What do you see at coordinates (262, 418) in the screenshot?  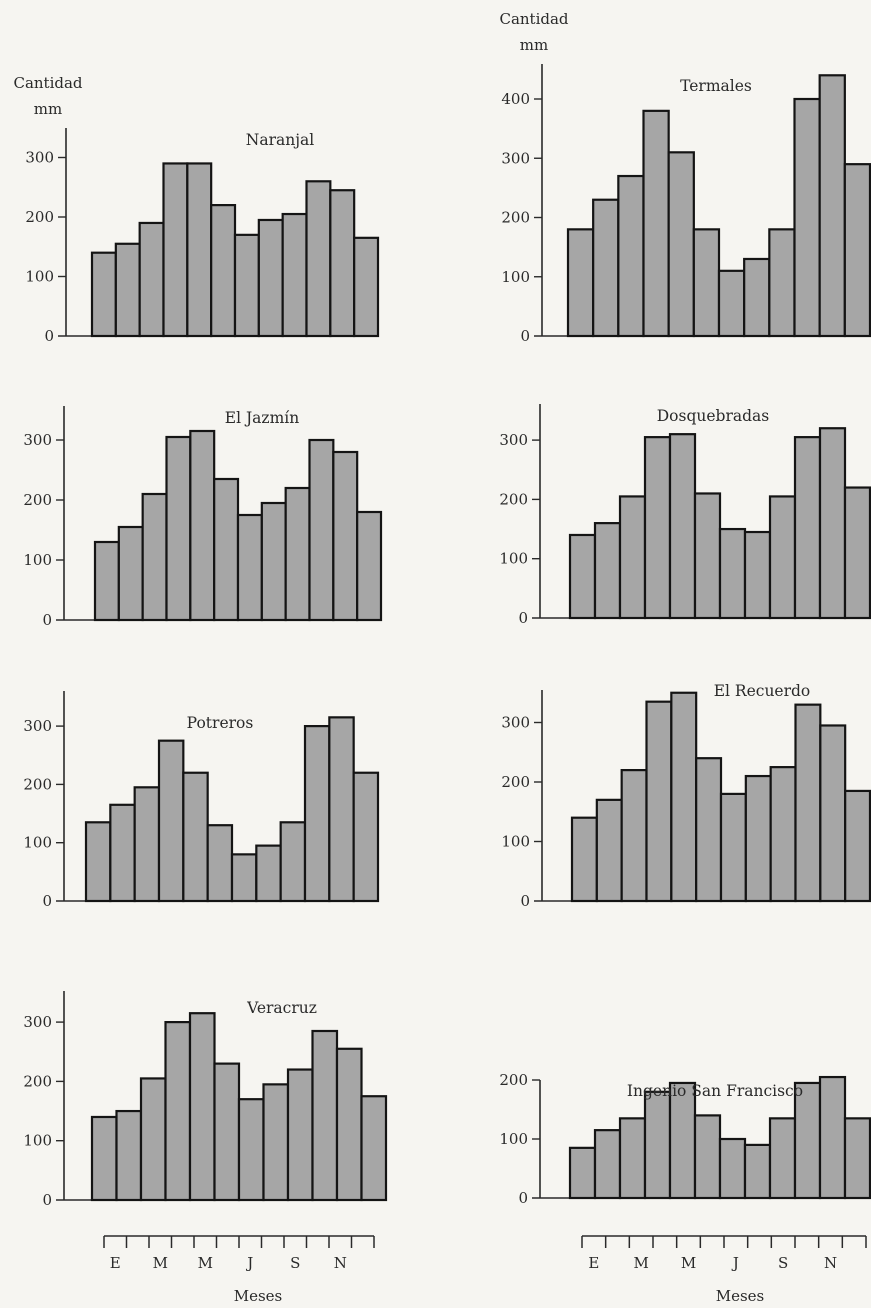 I see `chart-title: El Jazmín` at bounding box center [262, 418].